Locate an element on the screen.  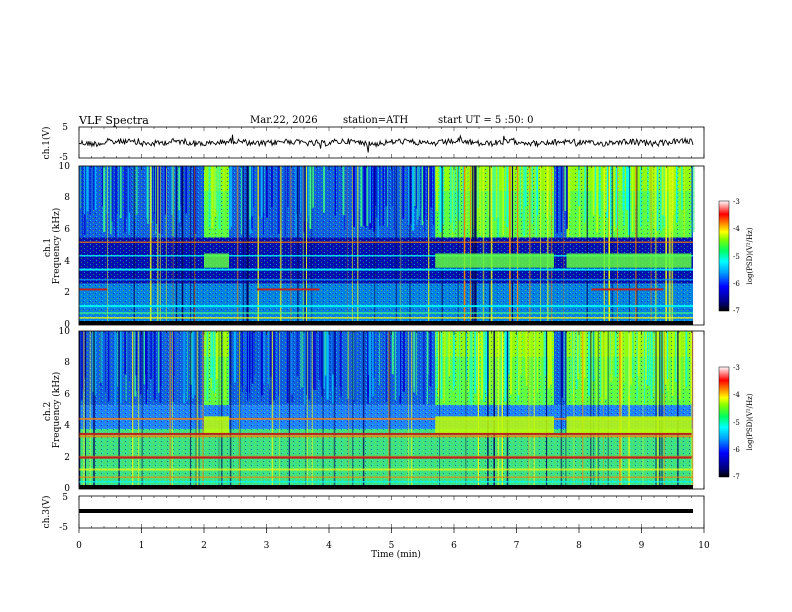
ch1-waveform-panel: 5 -5 ch.1(V) is located at coordinates (373, 143).